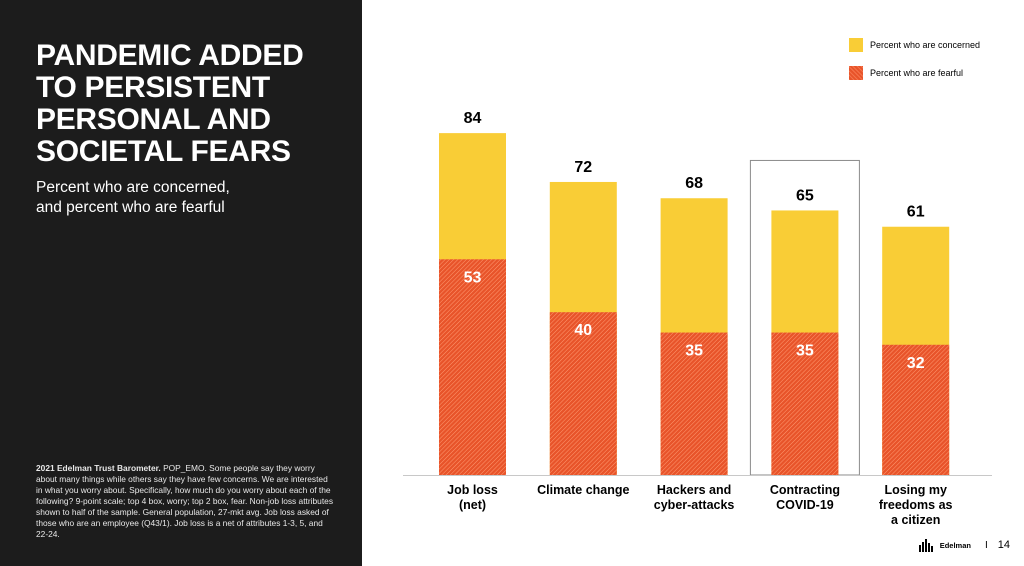  I want to click on data-label-concerned-4: 61, so click(916, 212).